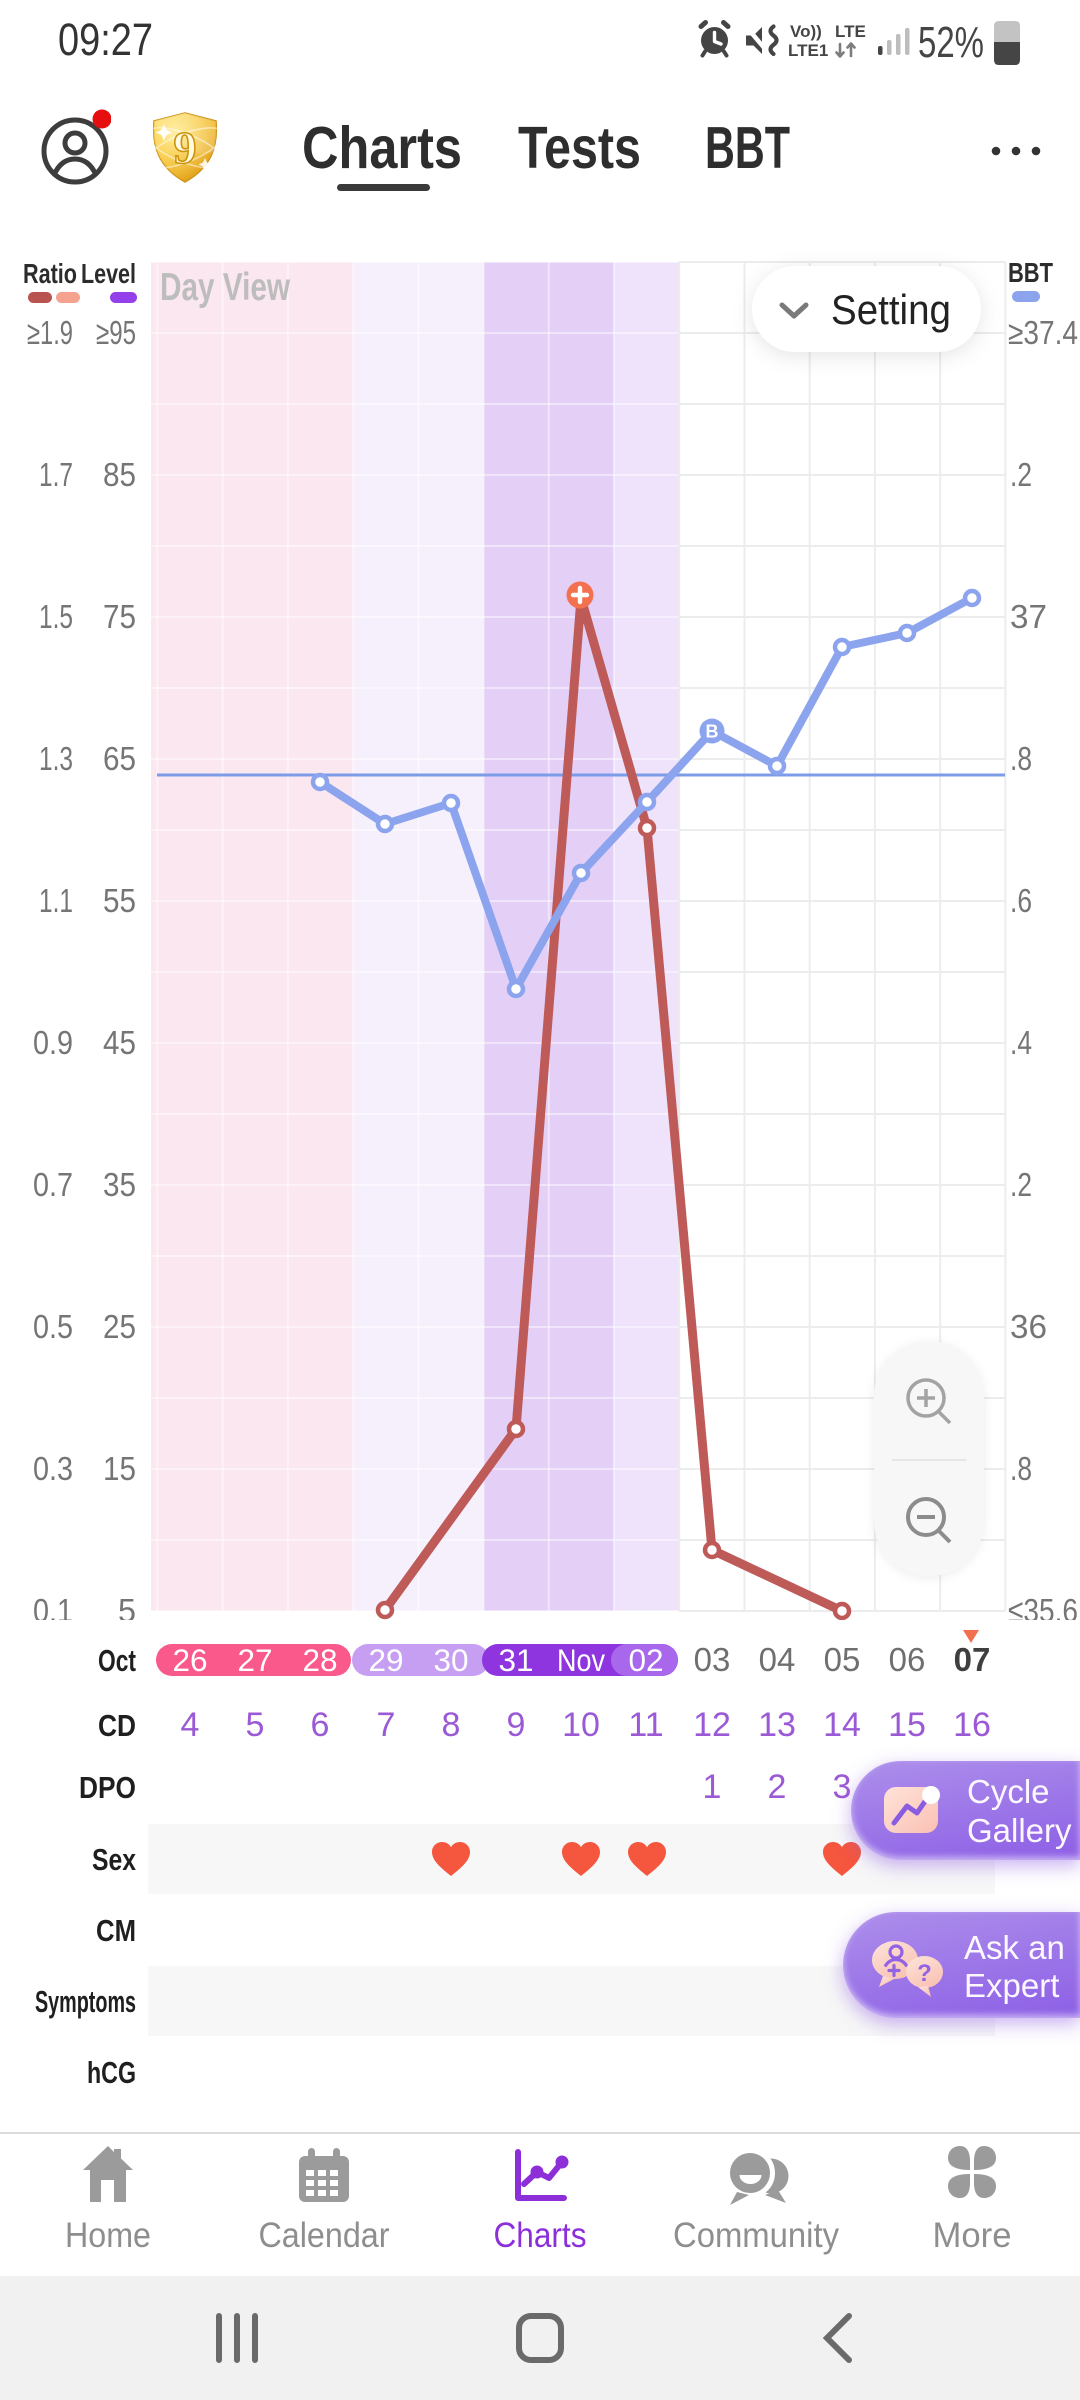  What do you see at coordinates (1028, 616) in the screenshot?
I see `svg-text: 37` at bounding box center [1028, 616].